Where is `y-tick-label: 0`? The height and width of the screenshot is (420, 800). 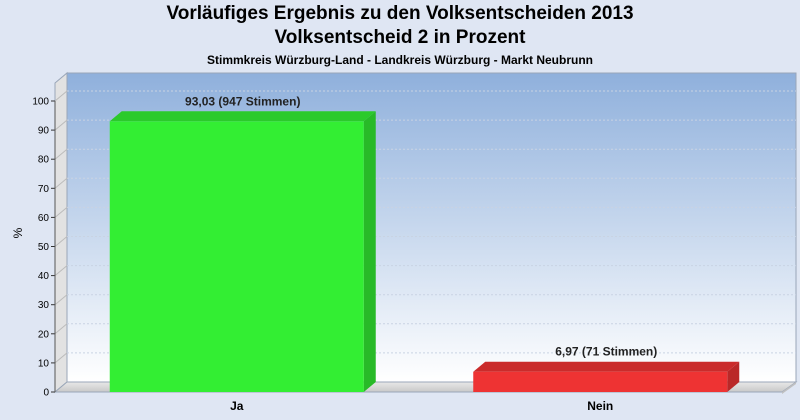 y-tick-label: 0 is located at coordinates (46, 393).